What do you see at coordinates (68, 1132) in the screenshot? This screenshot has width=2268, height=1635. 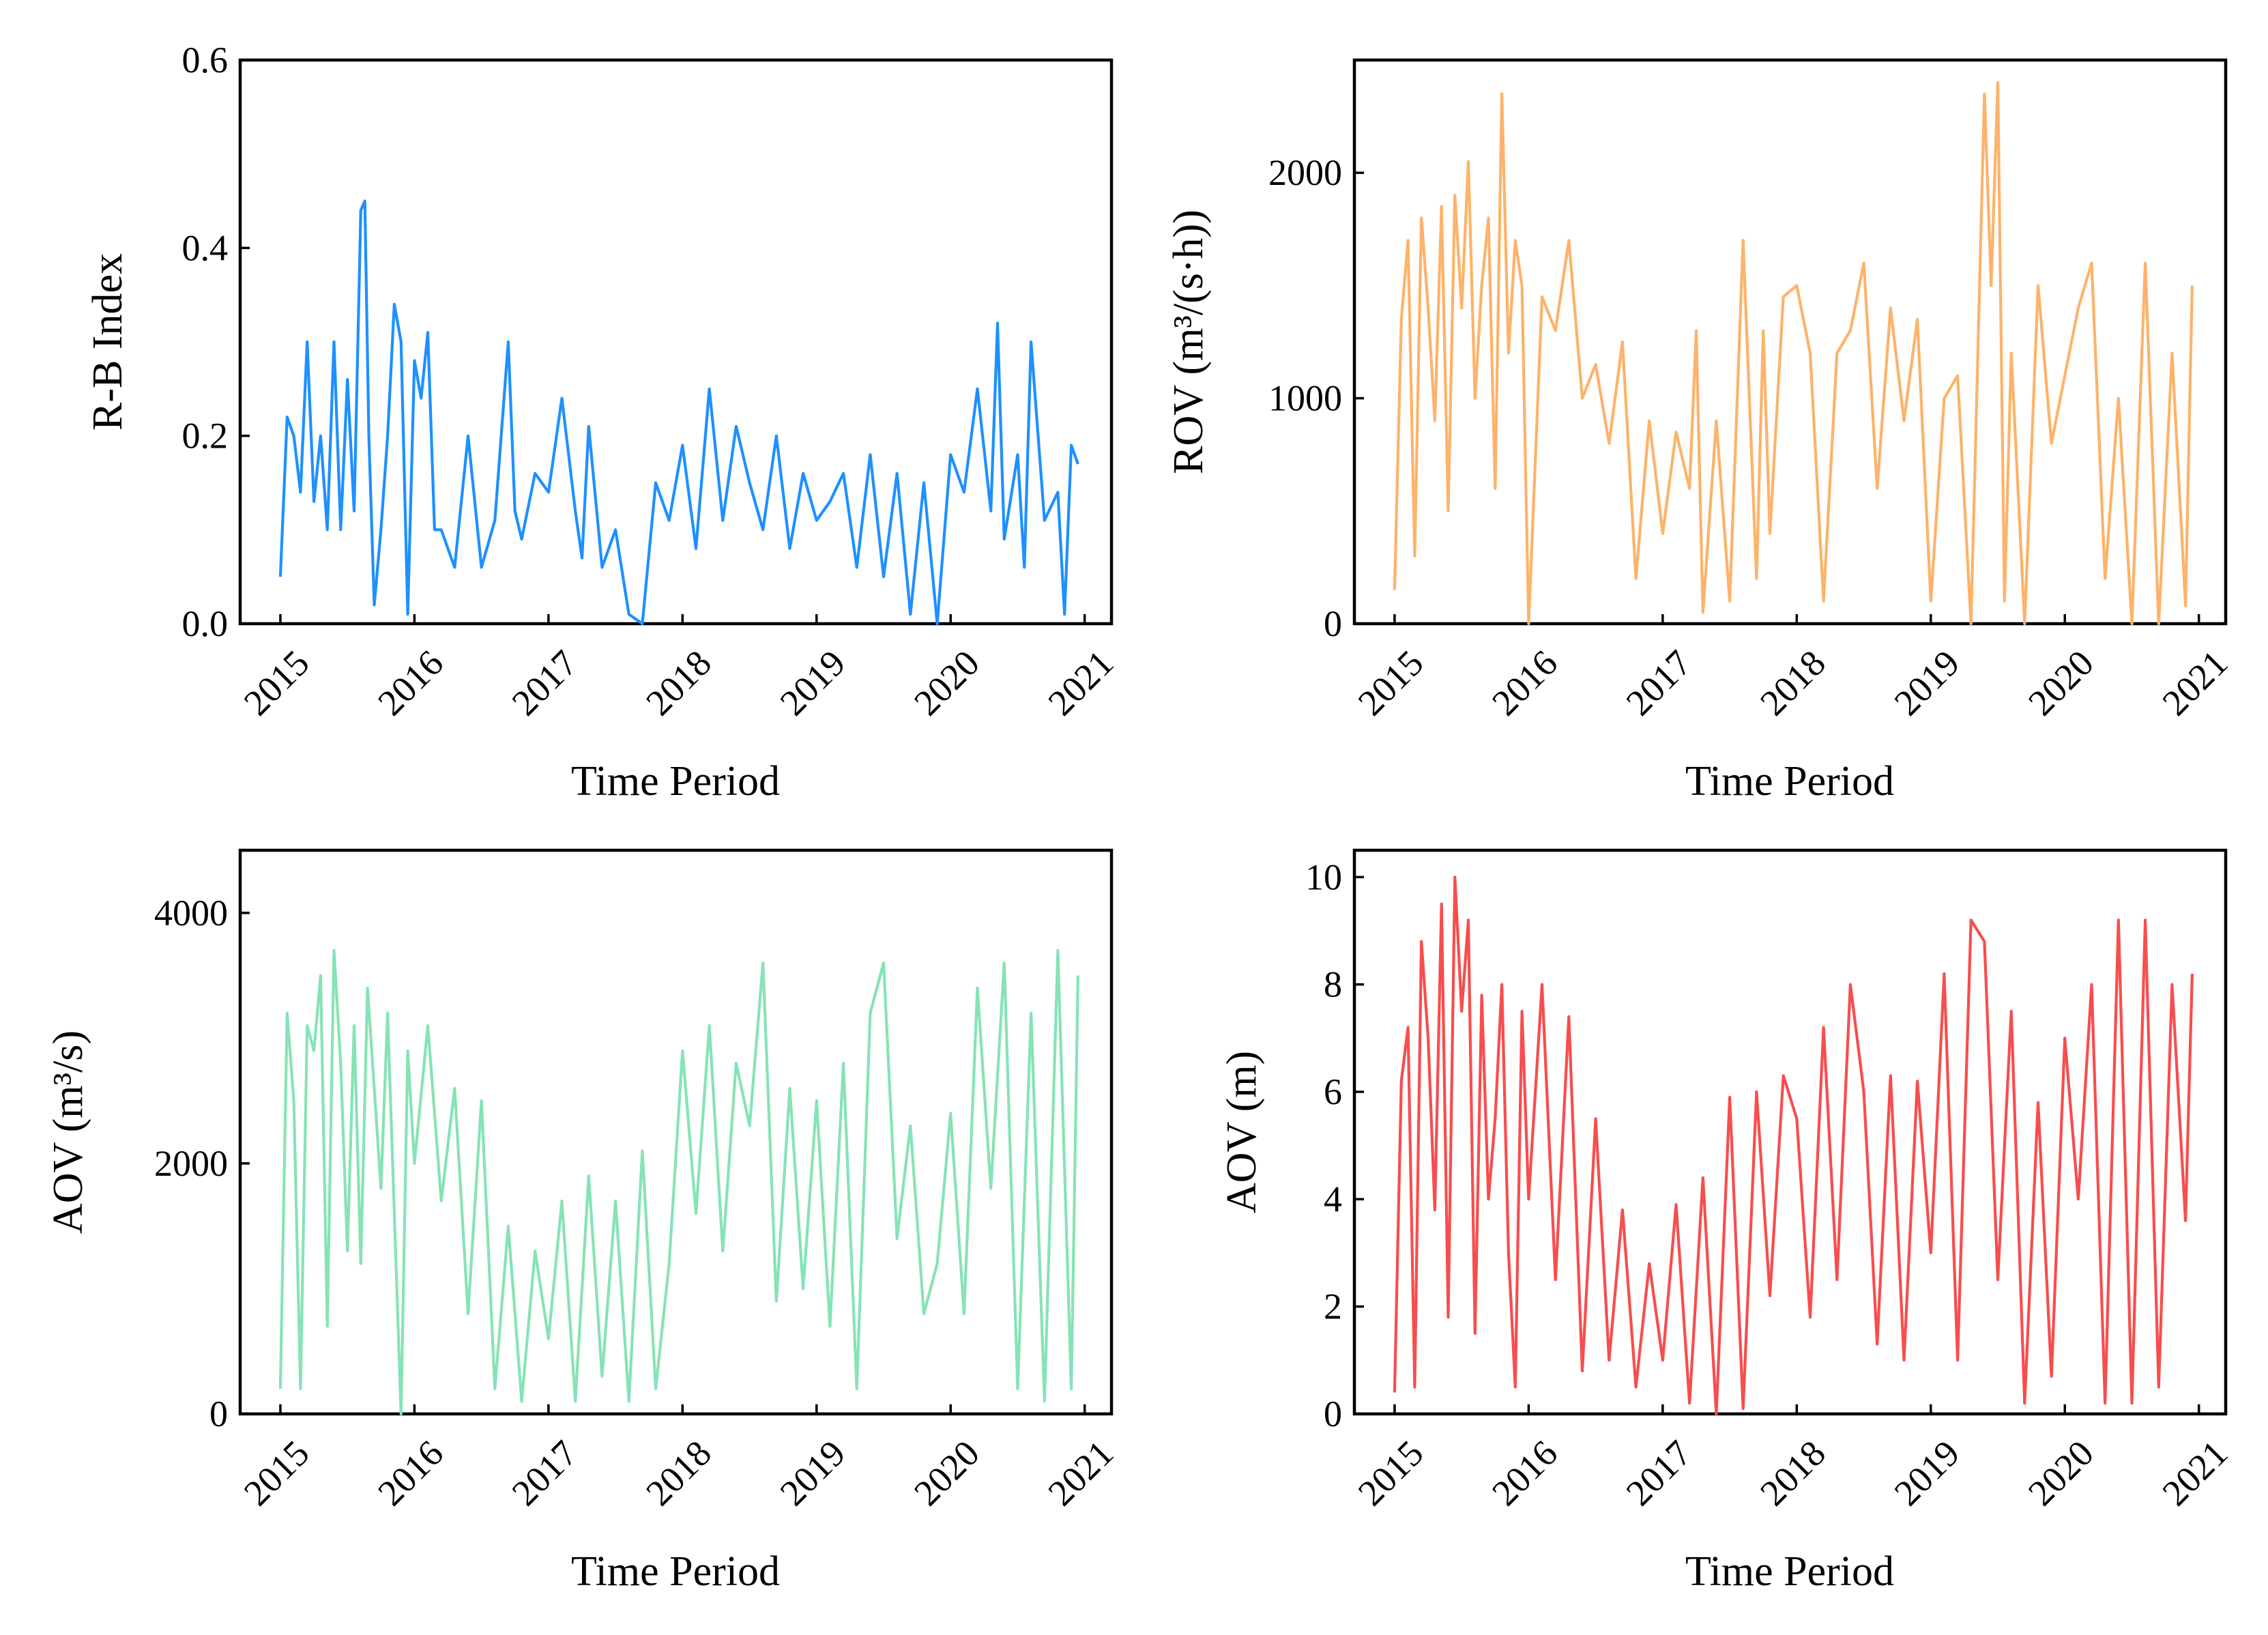 I see `y-axis-label: AOV (m³/s)` at bounding box center [68, 1132].